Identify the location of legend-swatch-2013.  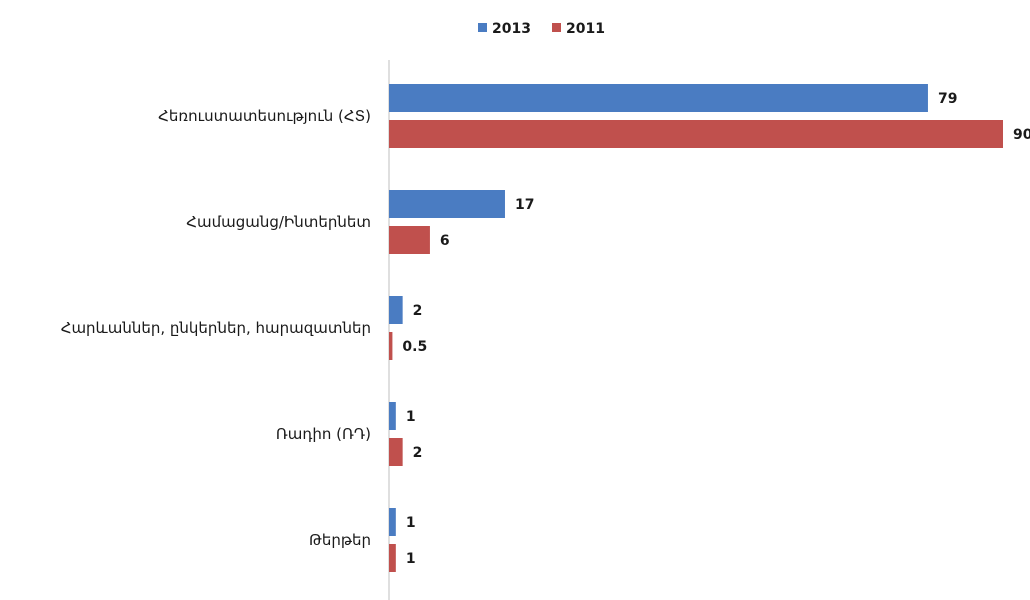
(482, 27).